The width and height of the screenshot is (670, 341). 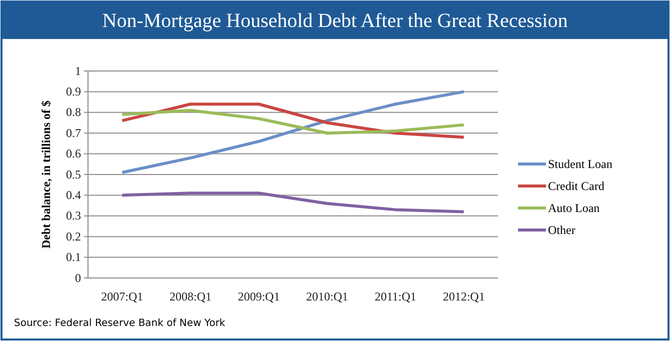 What do you see at coordinates (120, 323) in the screenshot?
I see `source-note: Source: Federal Reserve Bank of New York` at bounding box center [120, 323].